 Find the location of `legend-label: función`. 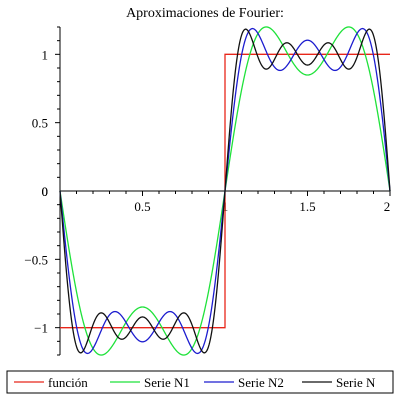

legend-label: función is located at coordinates (68, 382).